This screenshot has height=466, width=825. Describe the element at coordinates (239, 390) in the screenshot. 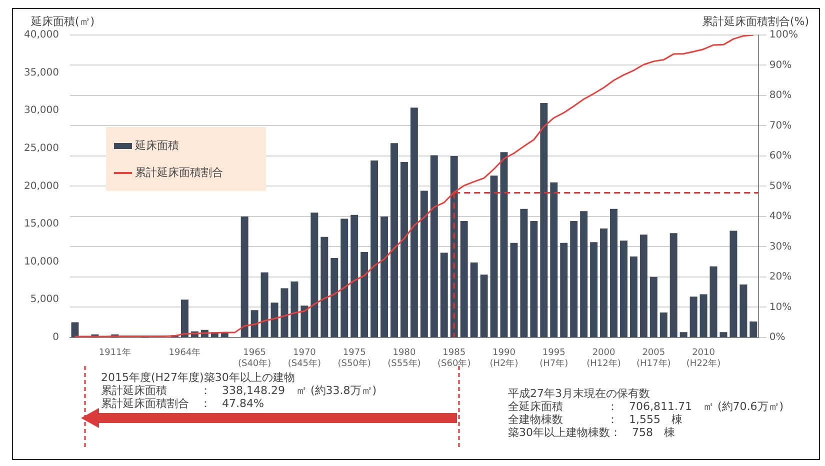

I see `text: 累計延床面積 ： 338,148.29 ㎡ (約33.8万㎡)` at that location.